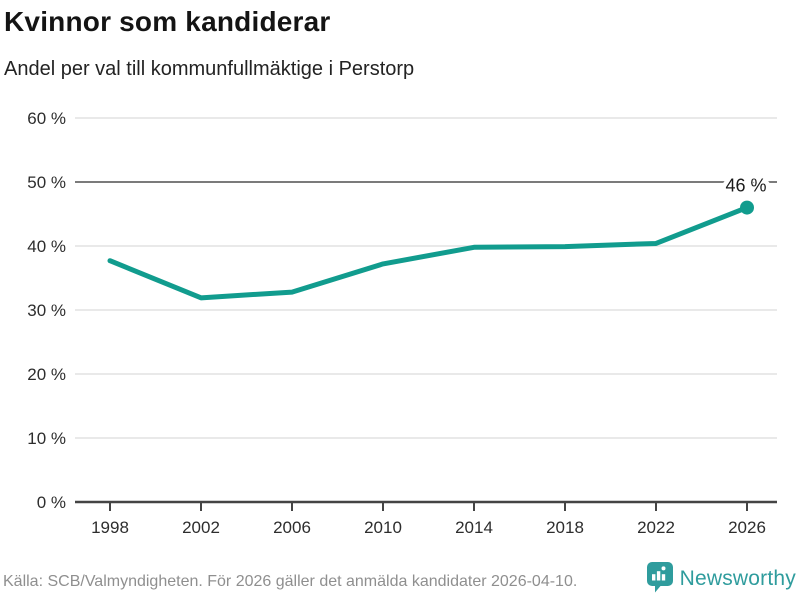  Describe the element at coordinates (565, 527) in the screenshot. I see `x-tick-label: 2018` at that location.